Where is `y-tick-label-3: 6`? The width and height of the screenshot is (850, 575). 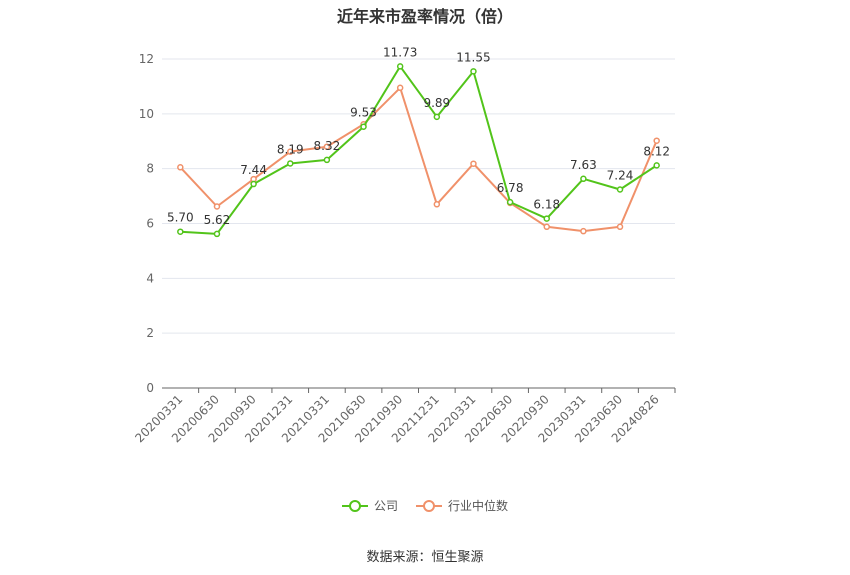
y-tick-label-3: 6 is located at coordinates (150, 224).